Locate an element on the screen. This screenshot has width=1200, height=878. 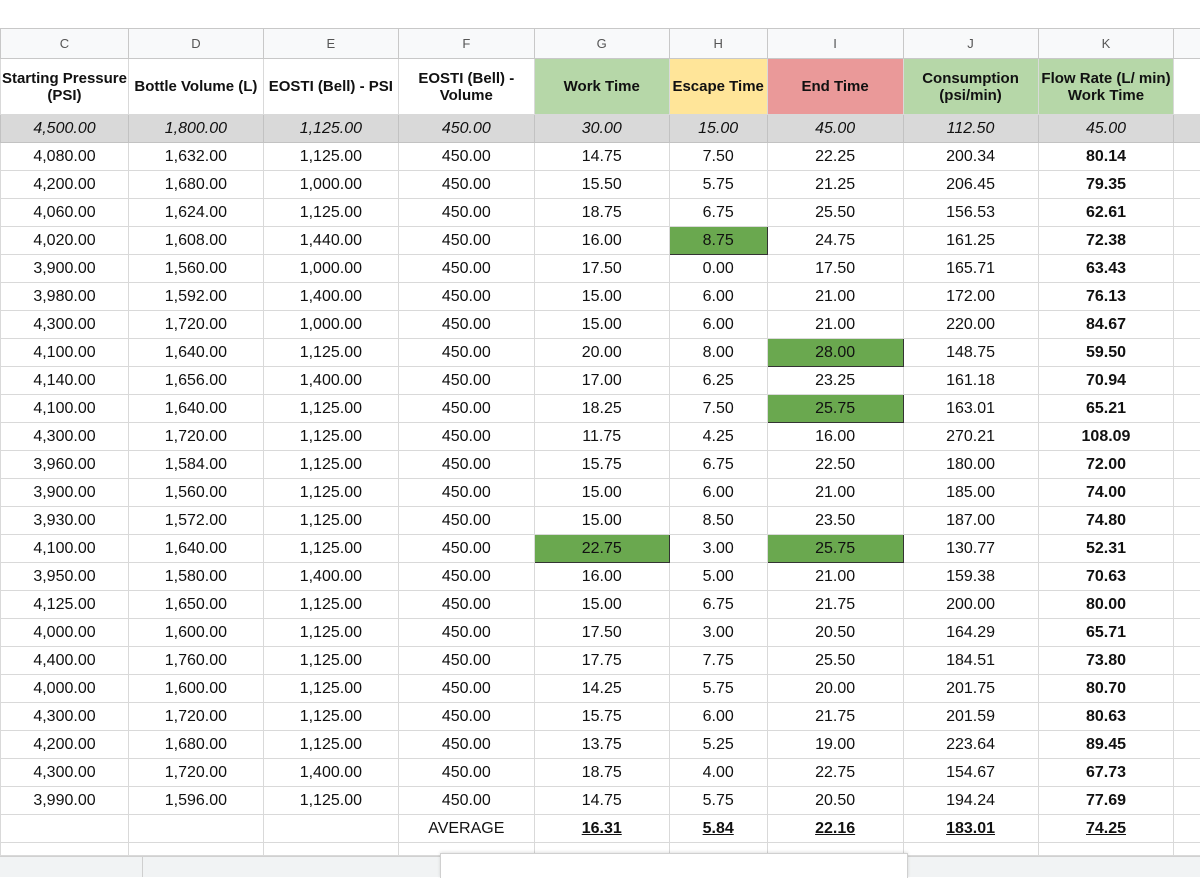
table-cell: 154.67 is located at coordinates (970, 773).